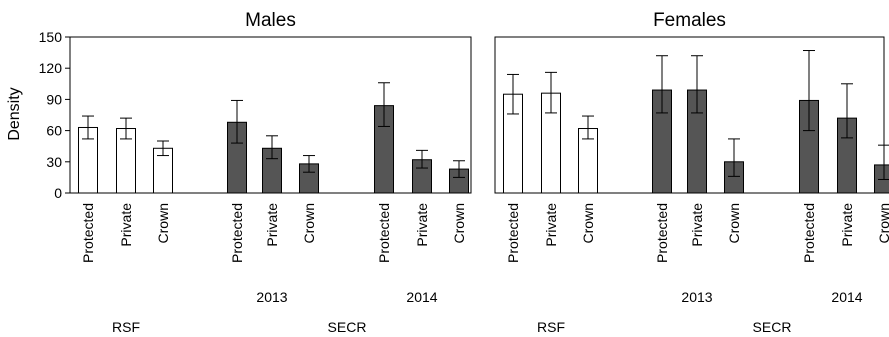  I want to click on bar, so click(881, 179).